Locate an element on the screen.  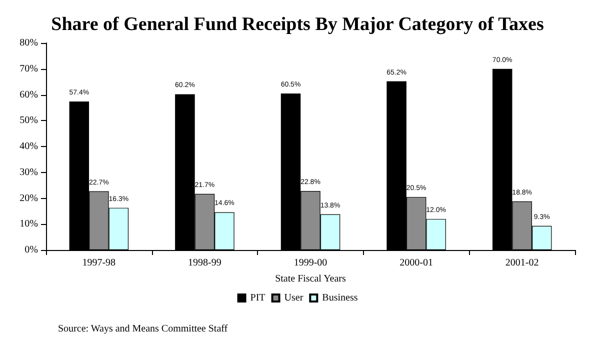
x-axis-title: State Fiscal Years is located at coordinates (310, 279).